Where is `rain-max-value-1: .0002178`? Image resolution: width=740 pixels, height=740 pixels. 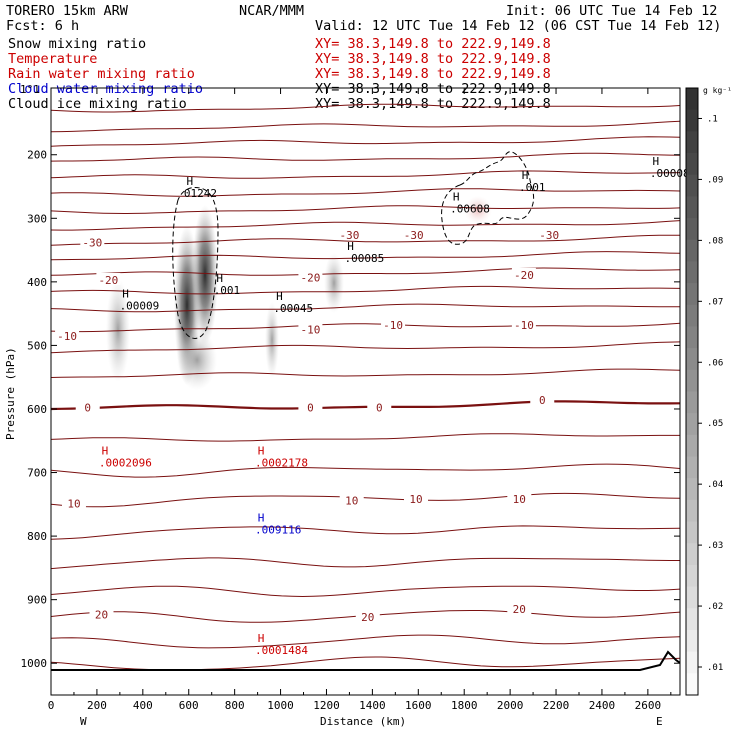
rain-max-value-1: .0002178 is located at coordinates (281, 462).